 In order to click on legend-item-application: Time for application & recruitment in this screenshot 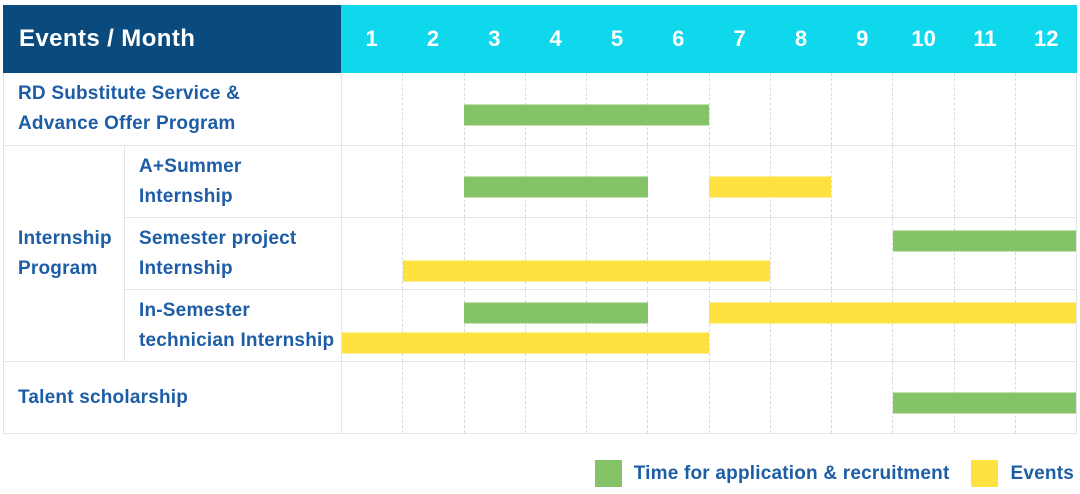, I will do `click(772, 473)`.